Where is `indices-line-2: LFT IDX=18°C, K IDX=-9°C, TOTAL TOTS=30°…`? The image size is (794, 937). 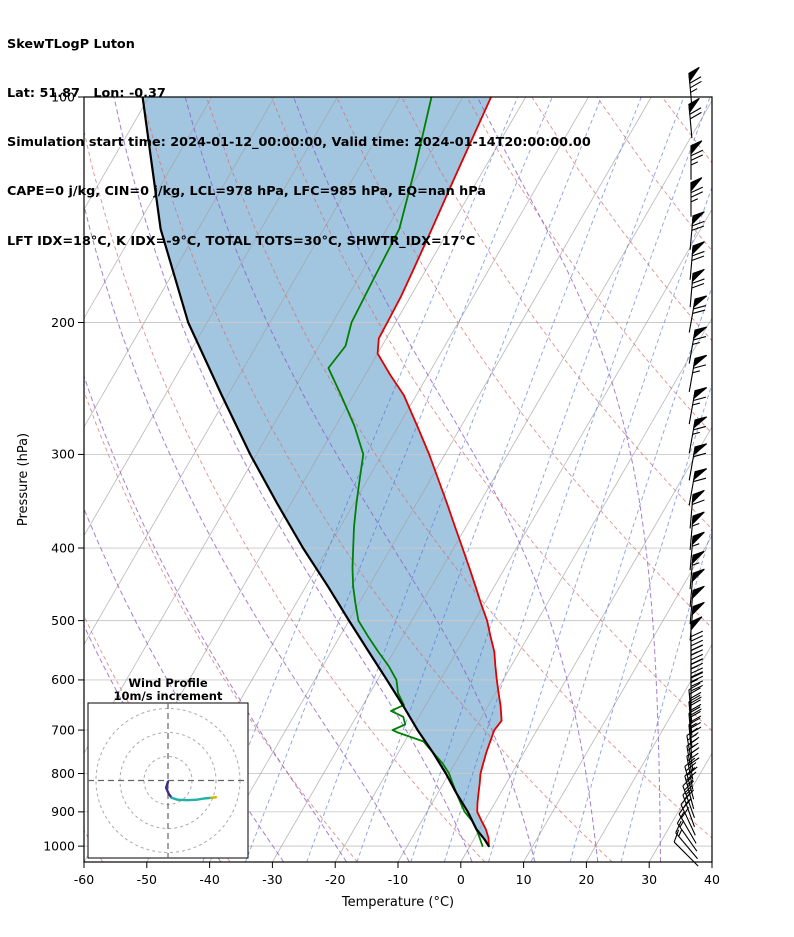
indices-line-2: LFT IDX=18°C, K IDX=-9°C, TOTAL TOTS=30°… is located at coordinates (241, 241).